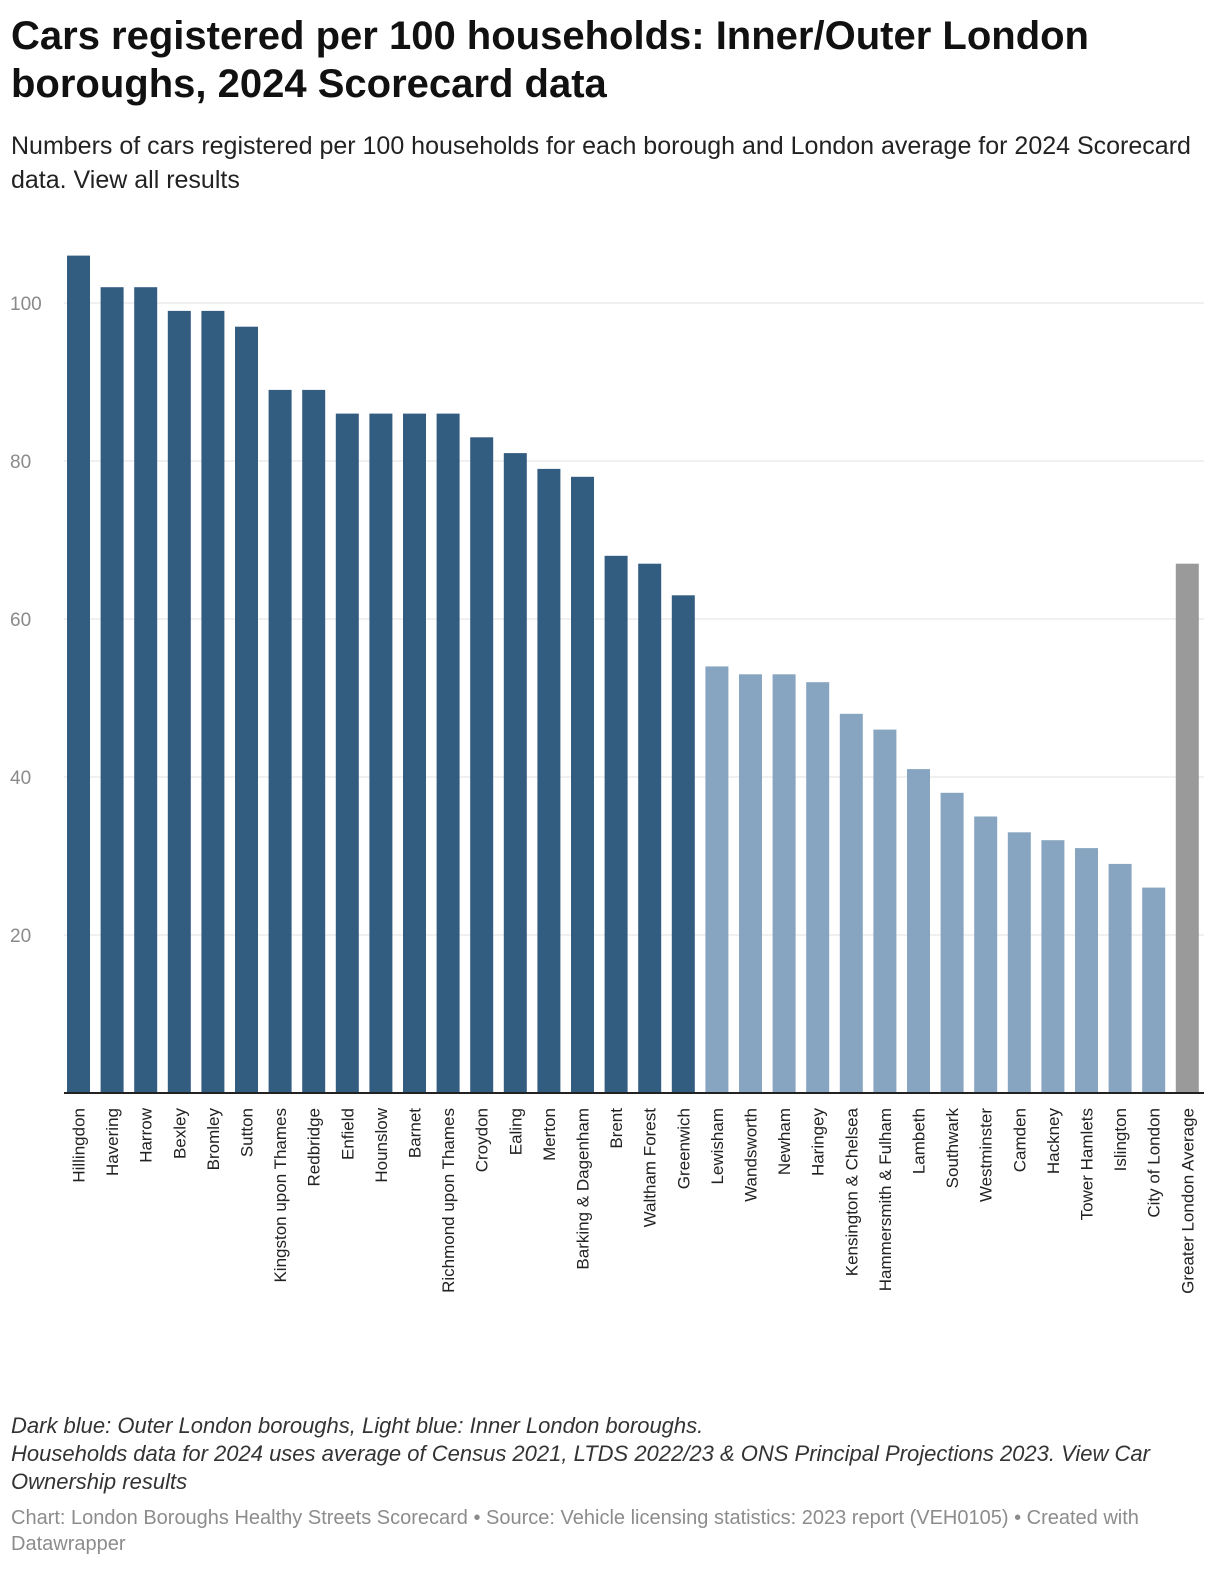 Image resolution: width=1220 pixels, height=1574 pixels. What do you see at coordinates (952, 1148) in the screenshot?
I see `category-label-27: Southwark` at bounding box center [952, 1148].